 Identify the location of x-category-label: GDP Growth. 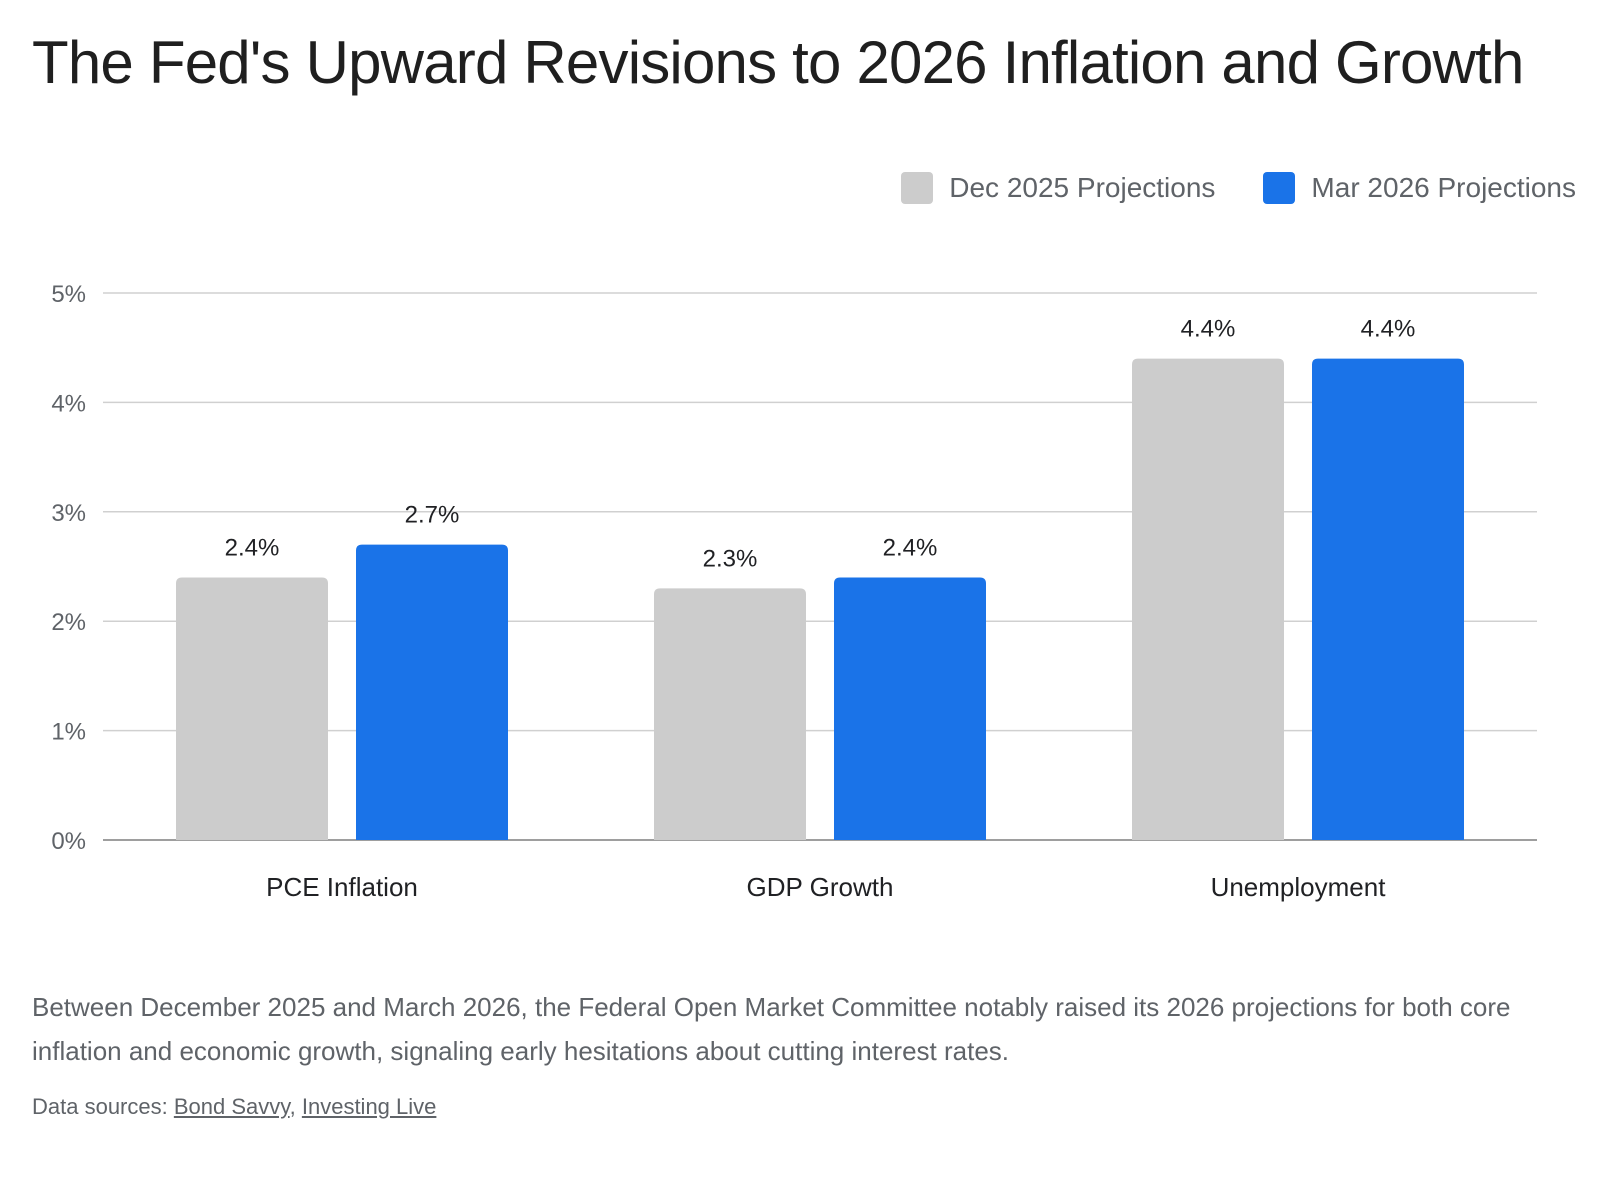
(820, 887).